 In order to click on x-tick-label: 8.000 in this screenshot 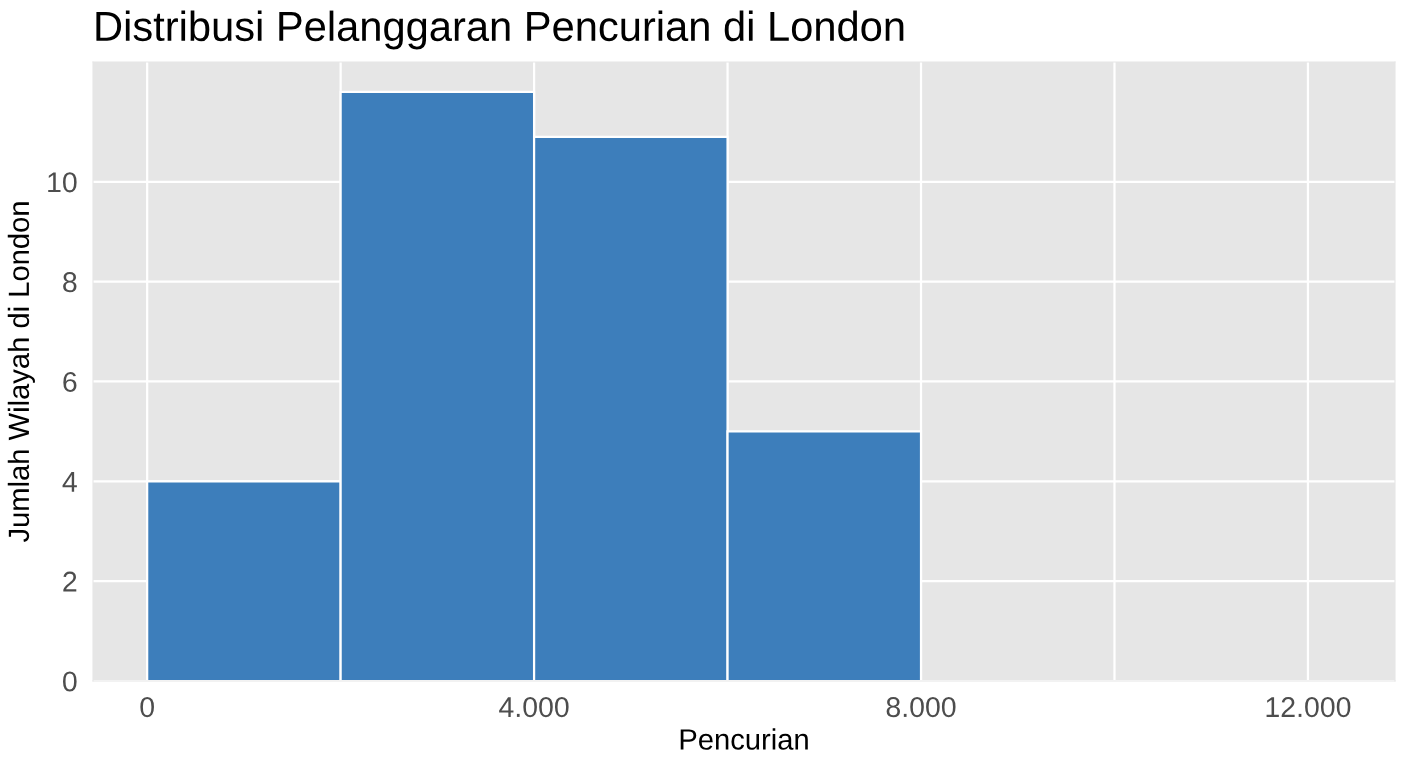, I will do `click(921, 707)`.